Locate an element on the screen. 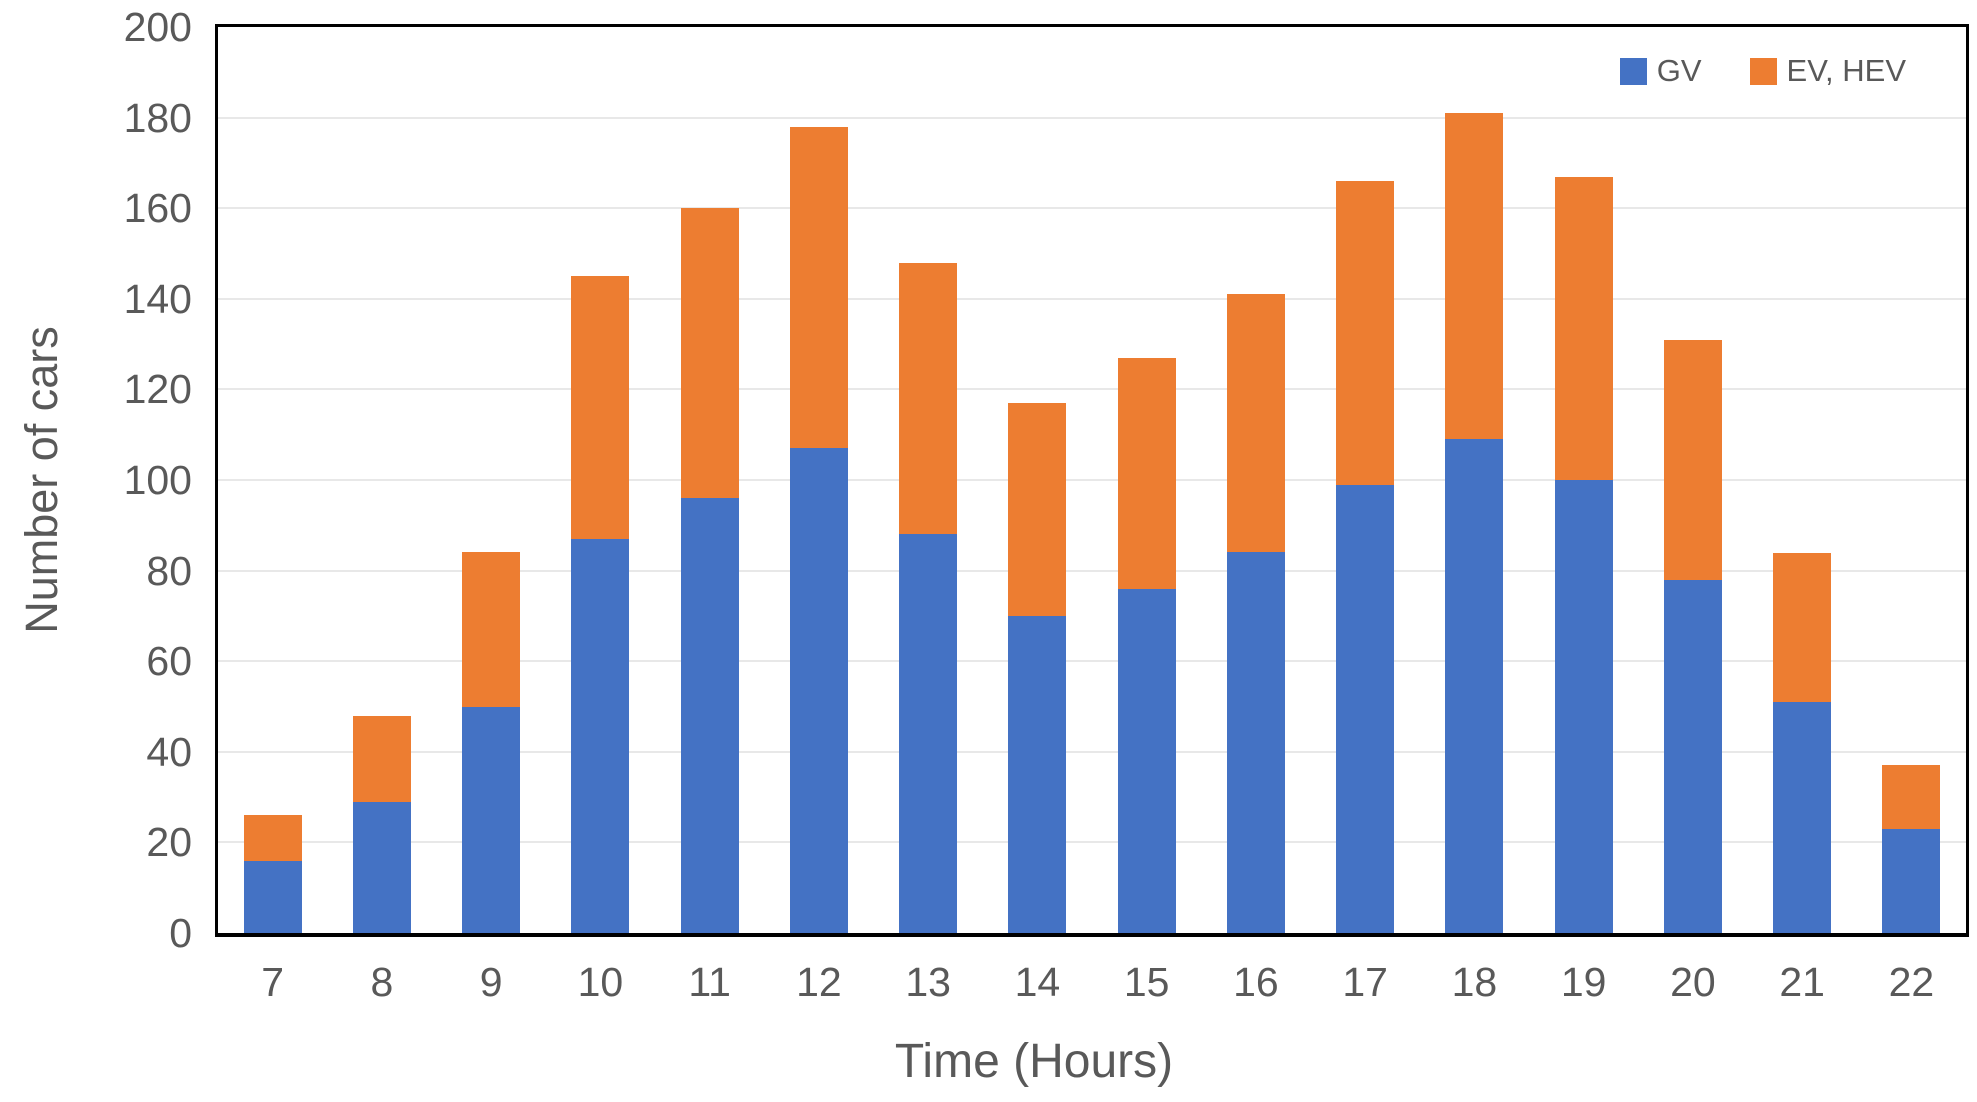  bar-16-gv is located at coordinates (1255, 742).